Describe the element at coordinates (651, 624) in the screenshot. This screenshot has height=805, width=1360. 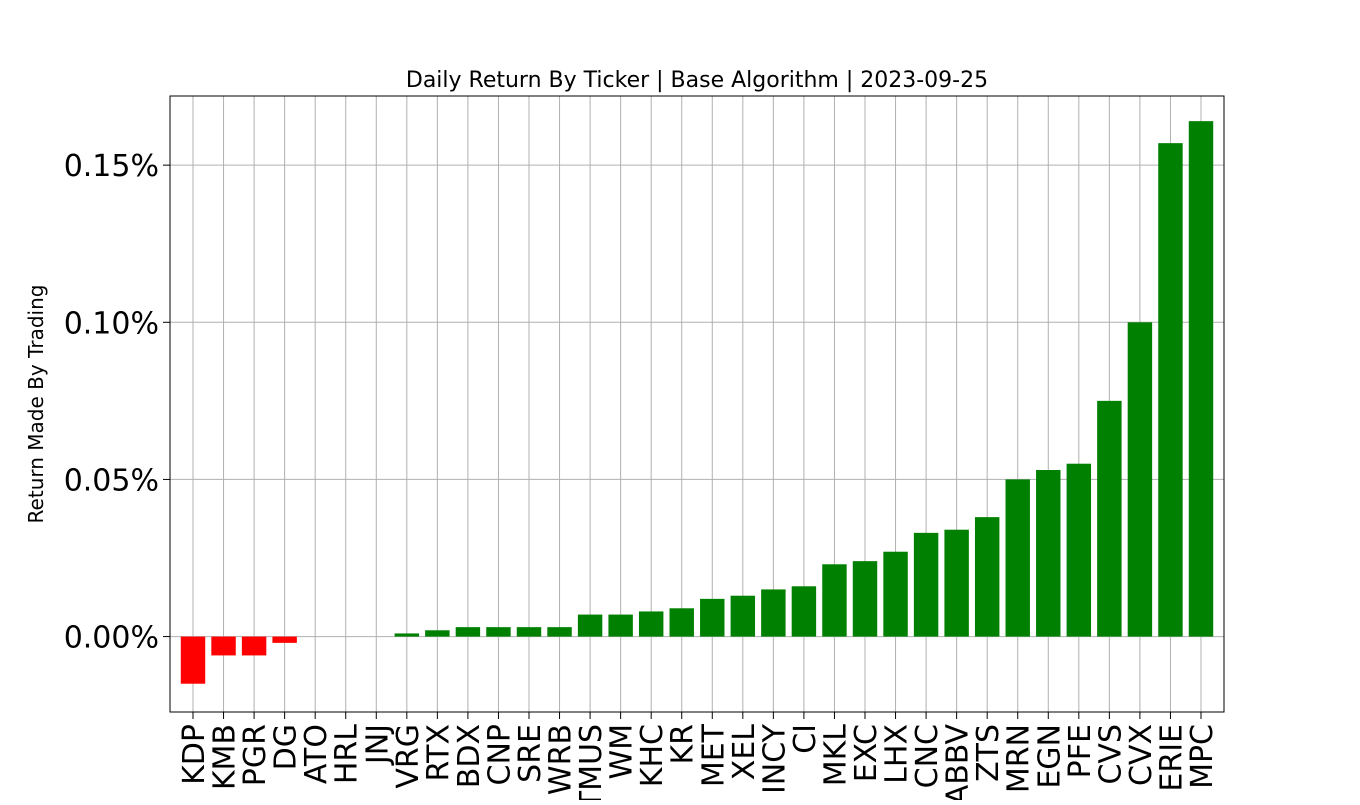
I see `bar-khc` at that location.